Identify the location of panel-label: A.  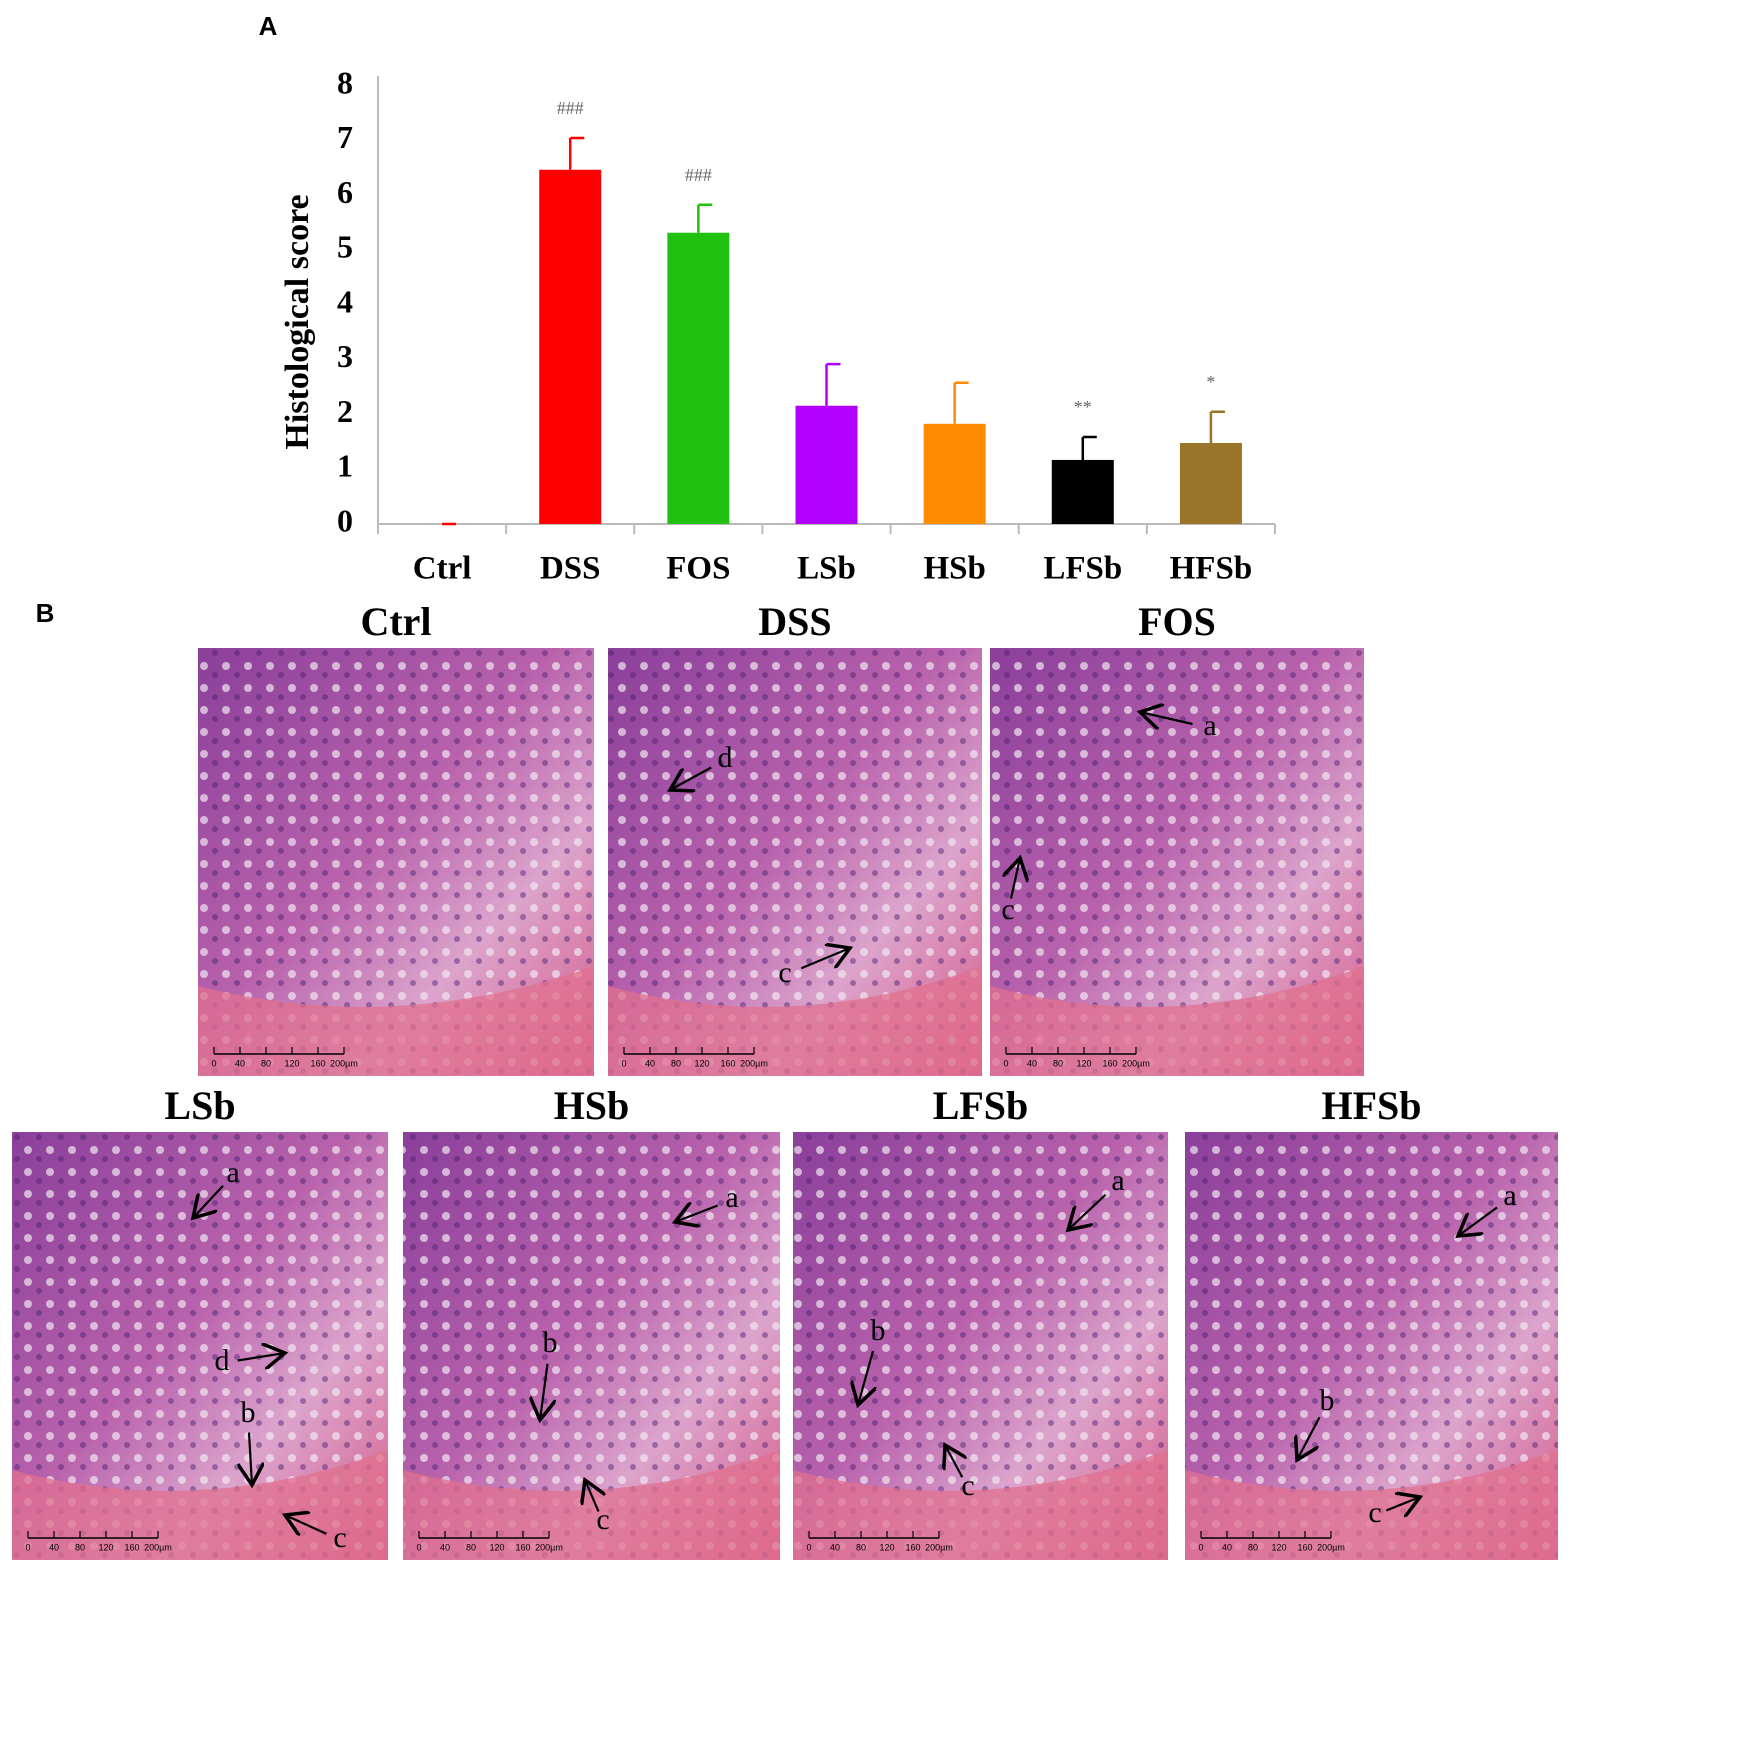
(268, 26).